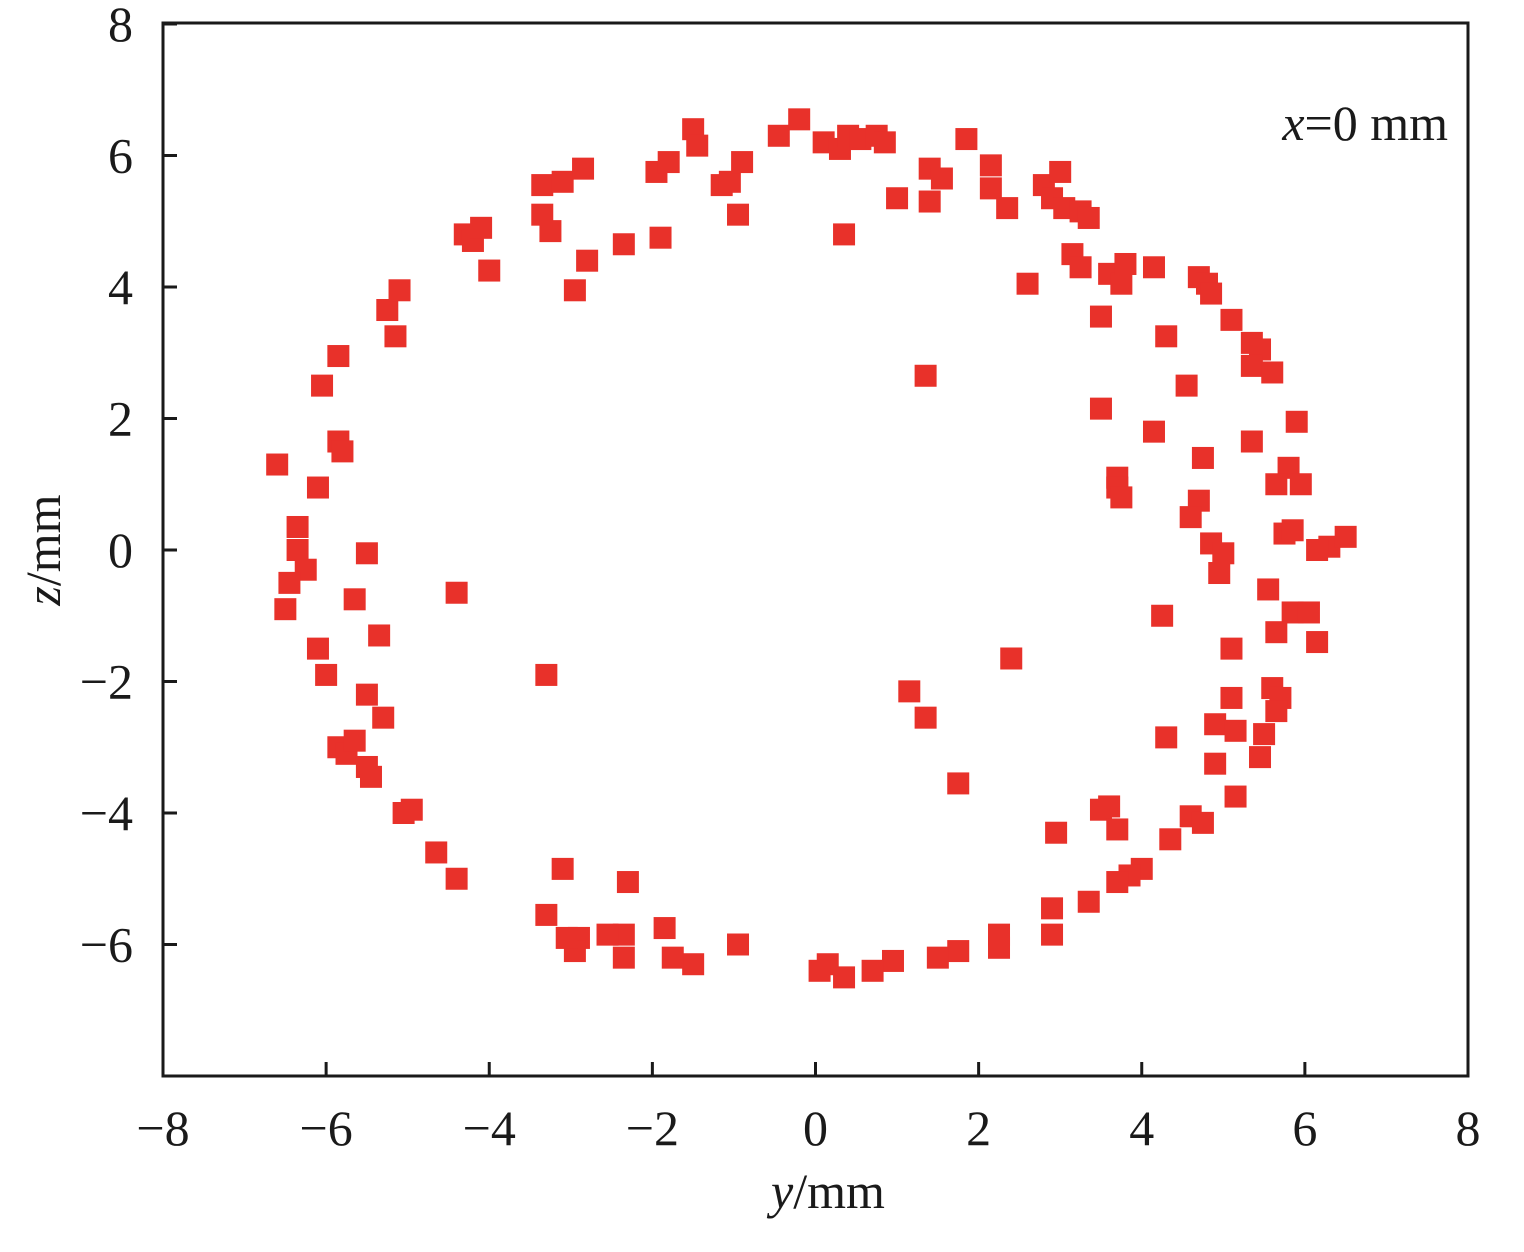  I want to click on y-axis-label-var: z, so click(43, 596).